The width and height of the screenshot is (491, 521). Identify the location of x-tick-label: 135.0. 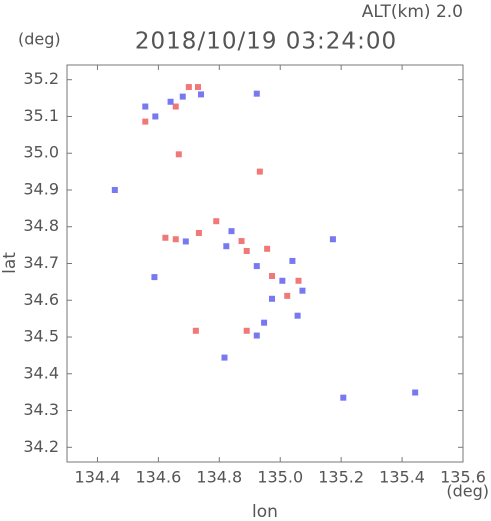
(280, 477).